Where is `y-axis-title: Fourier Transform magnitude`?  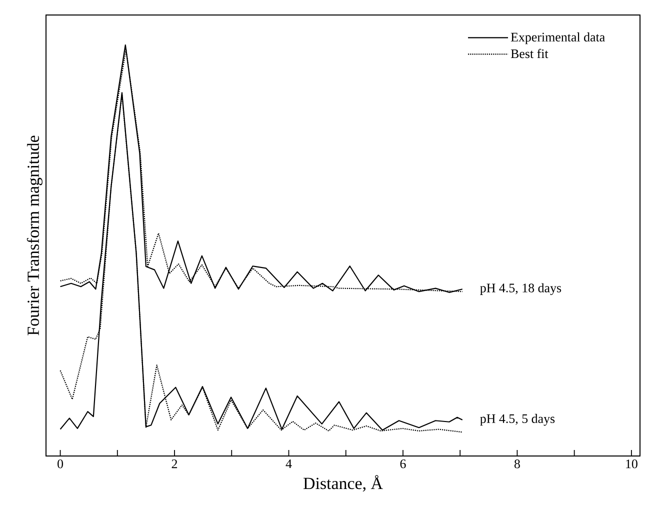 y-axis-title: Fourier Transform magnitude is located at coordinates (34, 236).